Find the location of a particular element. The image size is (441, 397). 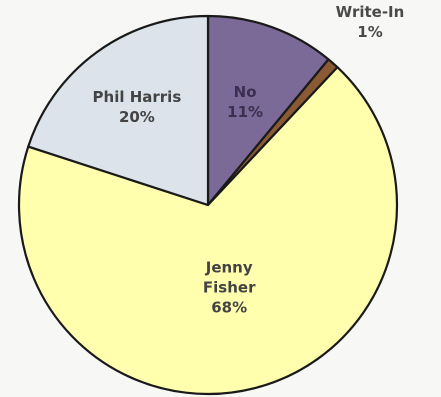

pie-slice-label-line: 11% is located at coordinates (245, 112).